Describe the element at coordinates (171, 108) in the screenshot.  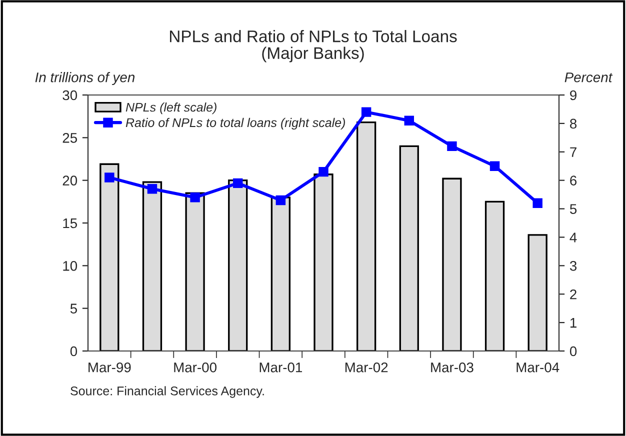
I see `legend-label: NPLs (left scale)` at that location.